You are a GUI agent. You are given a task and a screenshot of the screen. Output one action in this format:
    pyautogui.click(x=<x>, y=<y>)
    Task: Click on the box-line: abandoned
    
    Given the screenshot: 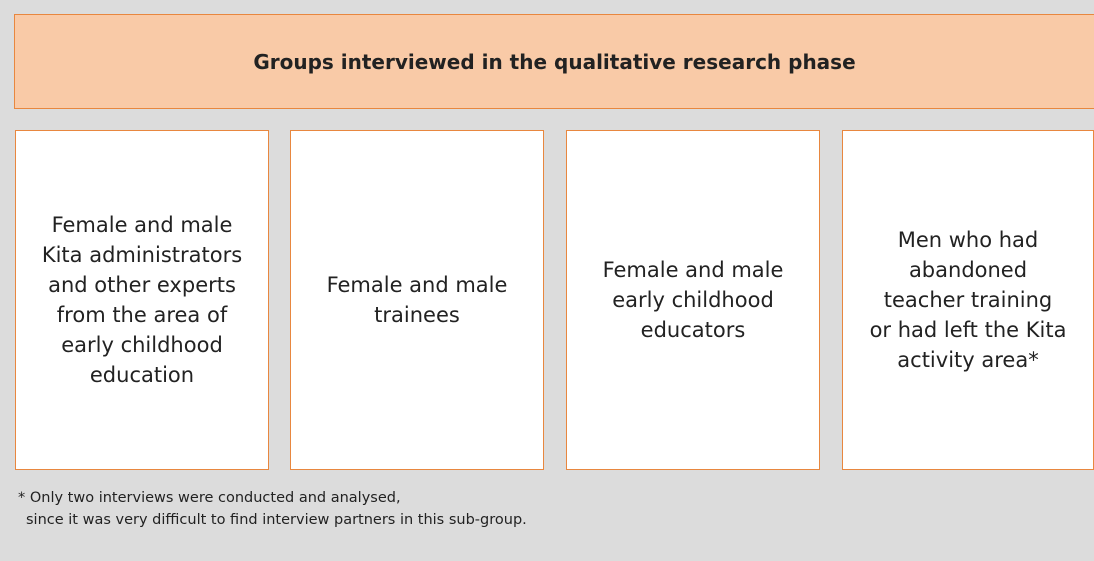 What is the action you would take?
    pyautogui.click(x=968, y=270)
    